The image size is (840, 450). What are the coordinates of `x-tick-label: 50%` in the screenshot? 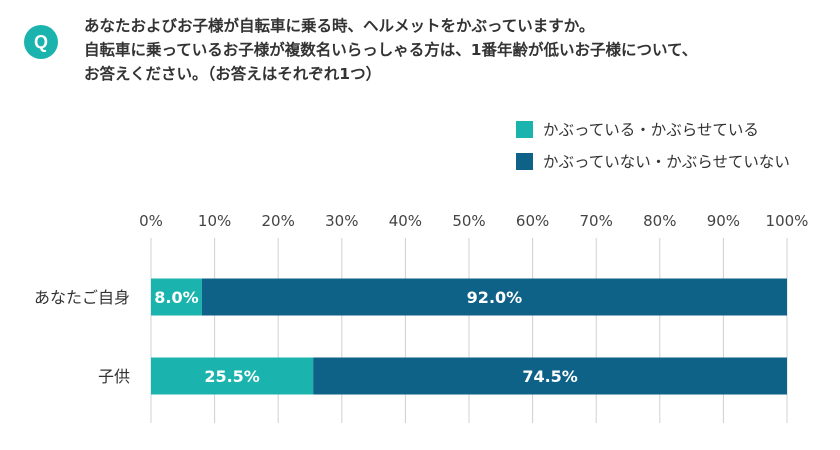 It's located at (468, 221).